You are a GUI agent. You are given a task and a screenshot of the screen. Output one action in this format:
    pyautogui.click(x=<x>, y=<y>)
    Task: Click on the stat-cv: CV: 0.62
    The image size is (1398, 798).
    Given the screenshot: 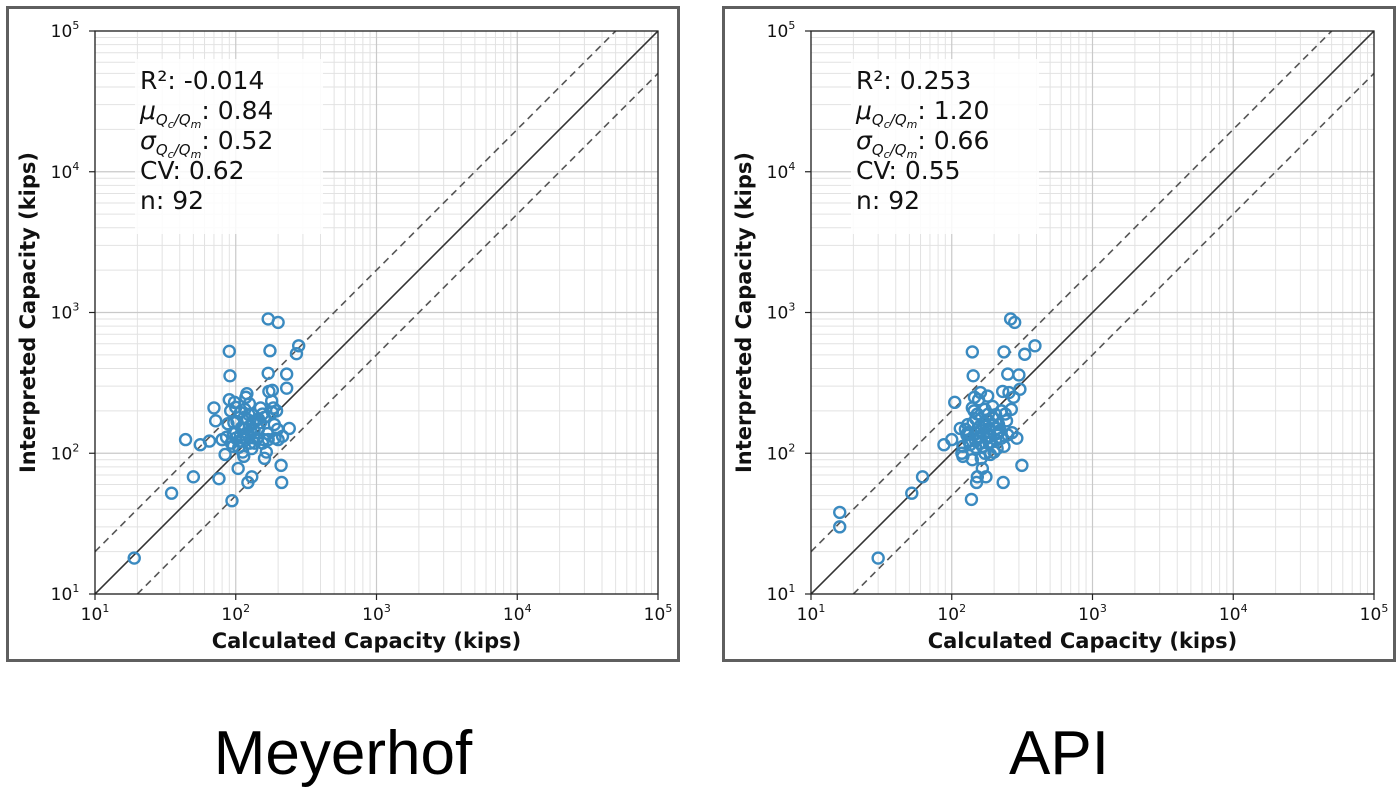 What is the action you would take?
    pyautogui.click(x=192, y=170)
    